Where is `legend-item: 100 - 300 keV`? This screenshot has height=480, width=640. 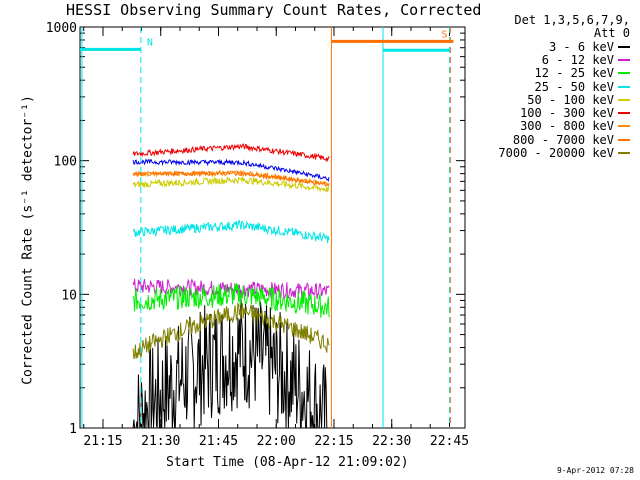
legend-item: 100 - 300 keV is located at coordinates (555, 113).